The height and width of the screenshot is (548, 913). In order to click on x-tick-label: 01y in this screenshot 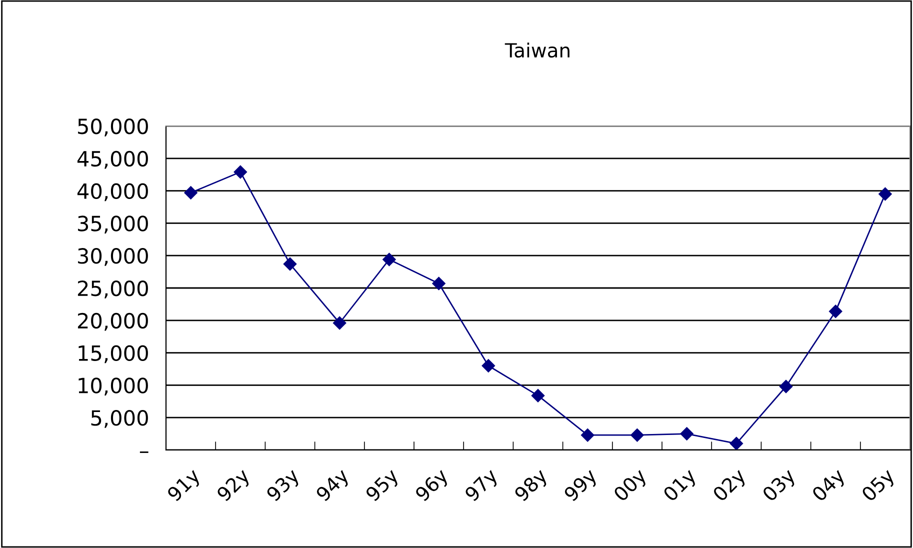, I will do `click(681, 486)`.